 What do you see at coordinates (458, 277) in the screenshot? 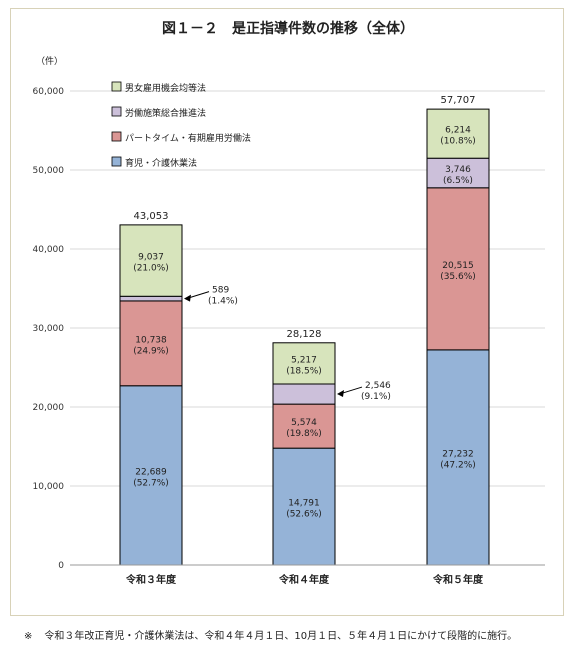
I see `segment-pct-label: (35.6%)` at bounding box center [458, 277].